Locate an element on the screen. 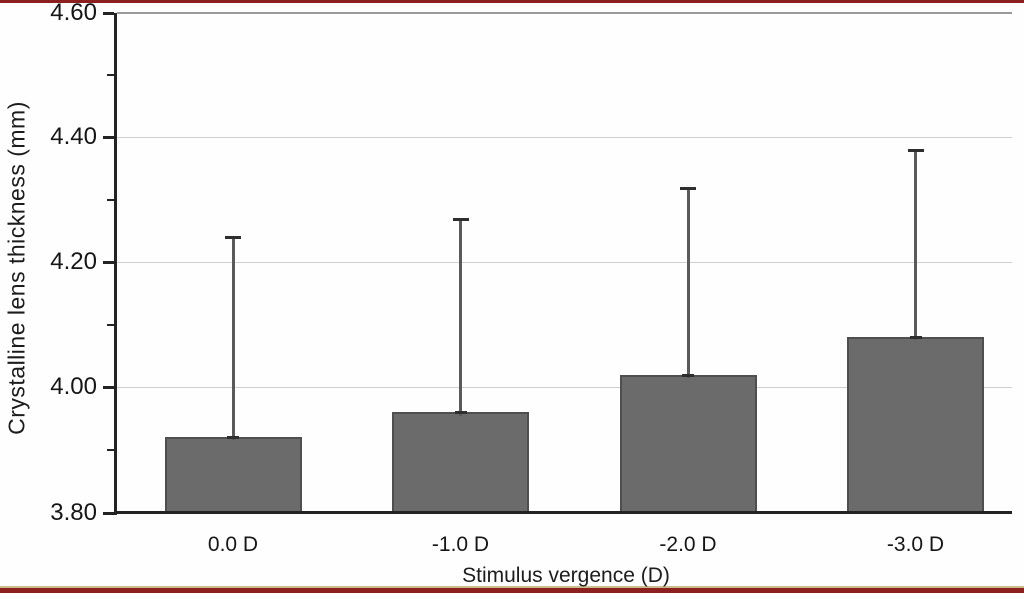 The image size is (1024, 600). y-tick-label-4.00: 4.00 is located at coordinates (73, 386).